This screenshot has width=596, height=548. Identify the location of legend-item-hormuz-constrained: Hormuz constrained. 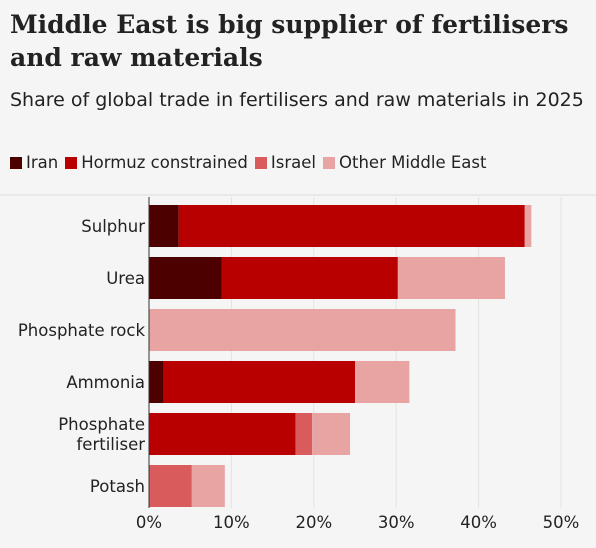
(156, 162).